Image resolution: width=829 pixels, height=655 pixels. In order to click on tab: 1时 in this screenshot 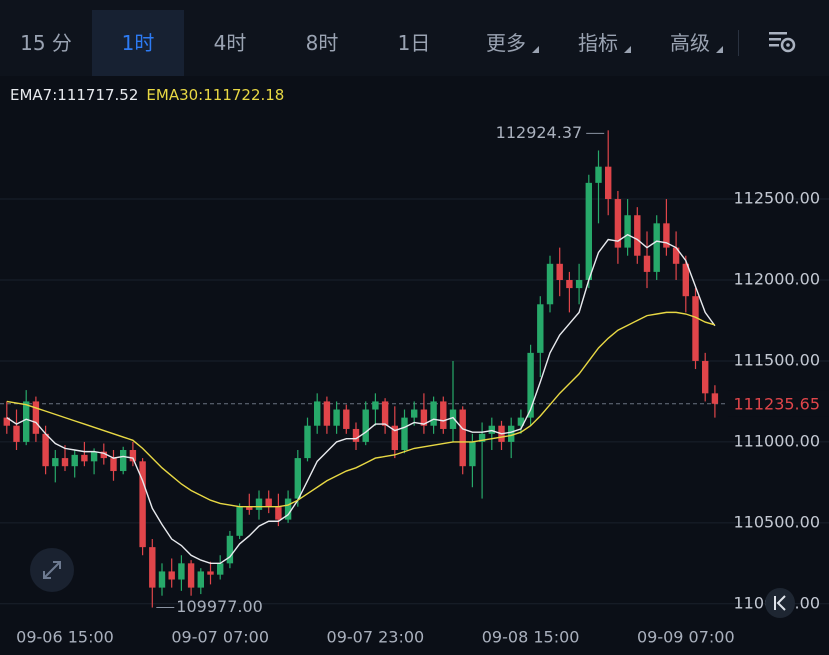, I will do `click(138, 43)`.